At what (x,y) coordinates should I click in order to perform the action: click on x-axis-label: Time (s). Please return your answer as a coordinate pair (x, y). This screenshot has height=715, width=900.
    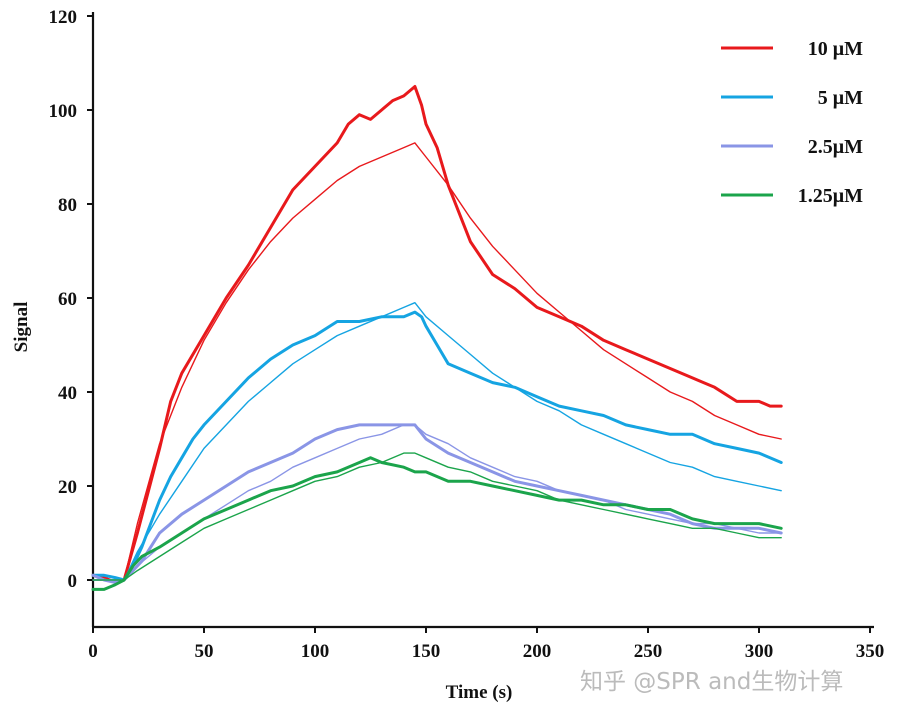
    Looking at the image, I should click on (479, 692).